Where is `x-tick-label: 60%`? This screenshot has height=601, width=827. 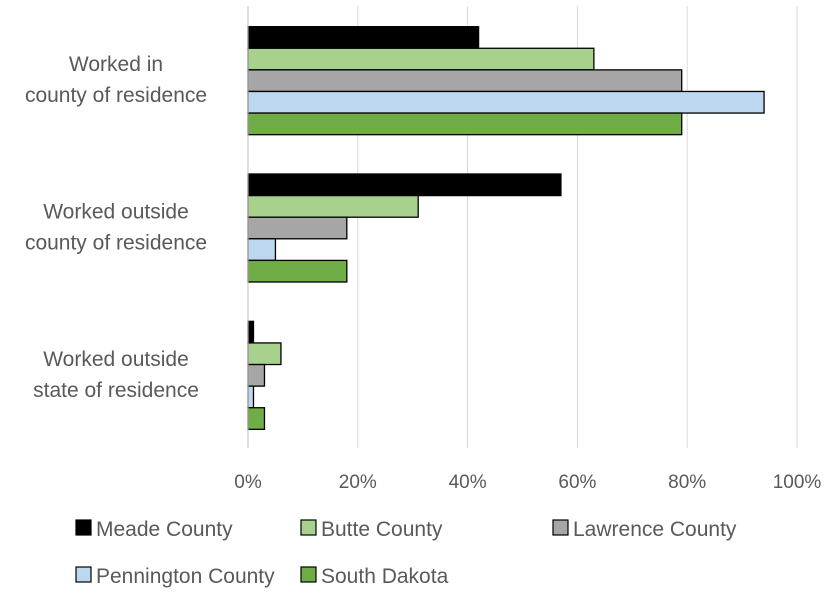
x-tick-label: 60% is located at coordinates (577, 482).